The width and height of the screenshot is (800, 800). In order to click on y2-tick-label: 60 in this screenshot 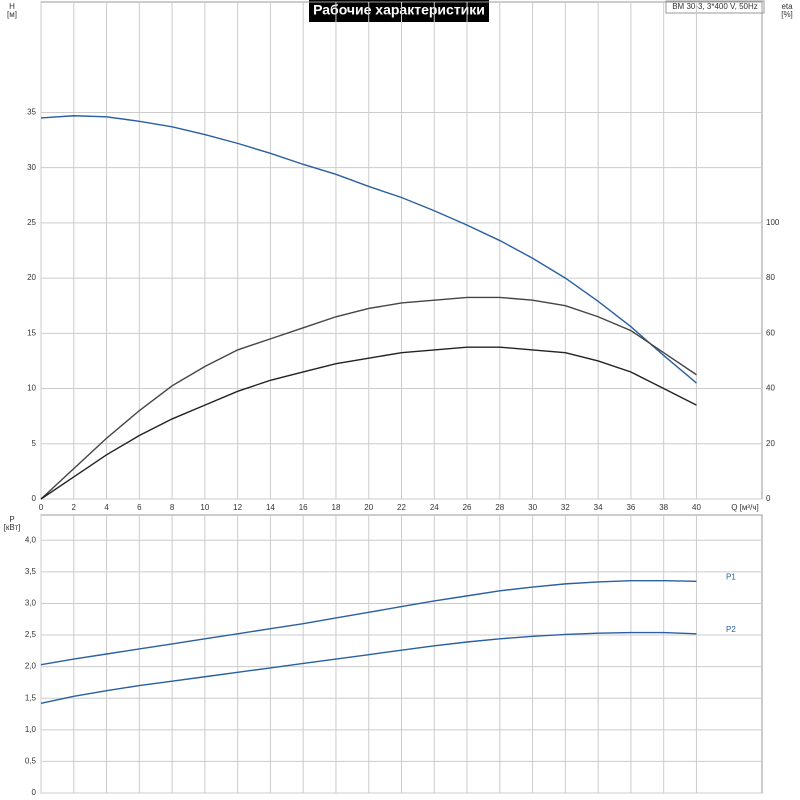, I will do `click(770, 332)`.